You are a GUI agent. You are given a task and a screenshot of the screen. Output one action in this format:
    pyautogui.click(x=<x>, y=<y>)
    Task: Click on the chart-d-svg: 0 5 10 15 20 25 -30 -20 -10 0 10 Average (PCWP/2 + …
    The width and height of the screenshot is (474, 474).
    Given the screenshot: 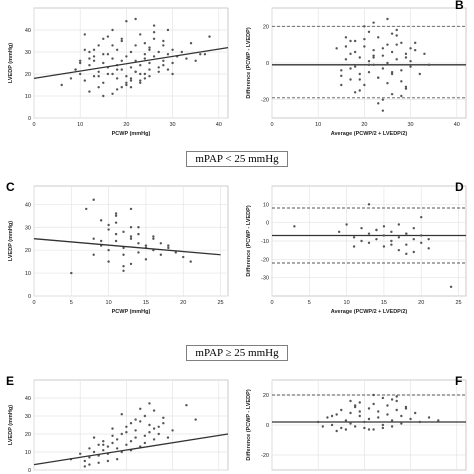 What is the action you would take?
    pyautogui.click(x=356, y=250)
    